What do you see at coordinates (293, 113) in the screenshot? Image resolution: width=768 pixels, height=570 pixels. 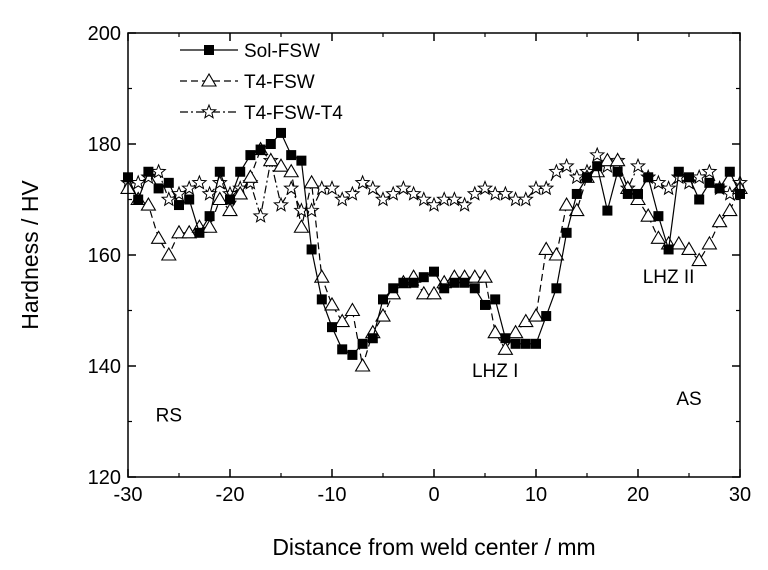 I see `legend-label: T4-FSW-T4` at bounding box center [293, 113].